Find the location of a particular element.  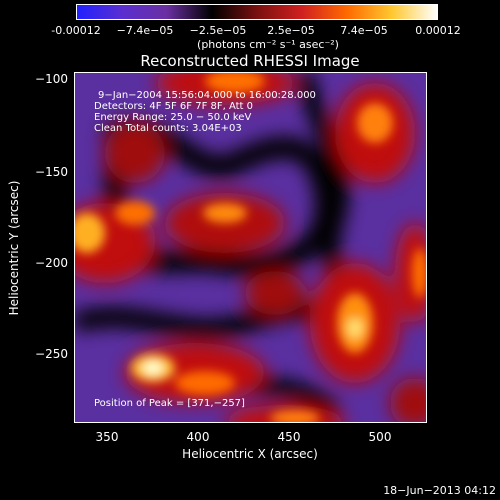

plot-title: Reconstructed RHESSI Image is located at coordinates (250, 61).